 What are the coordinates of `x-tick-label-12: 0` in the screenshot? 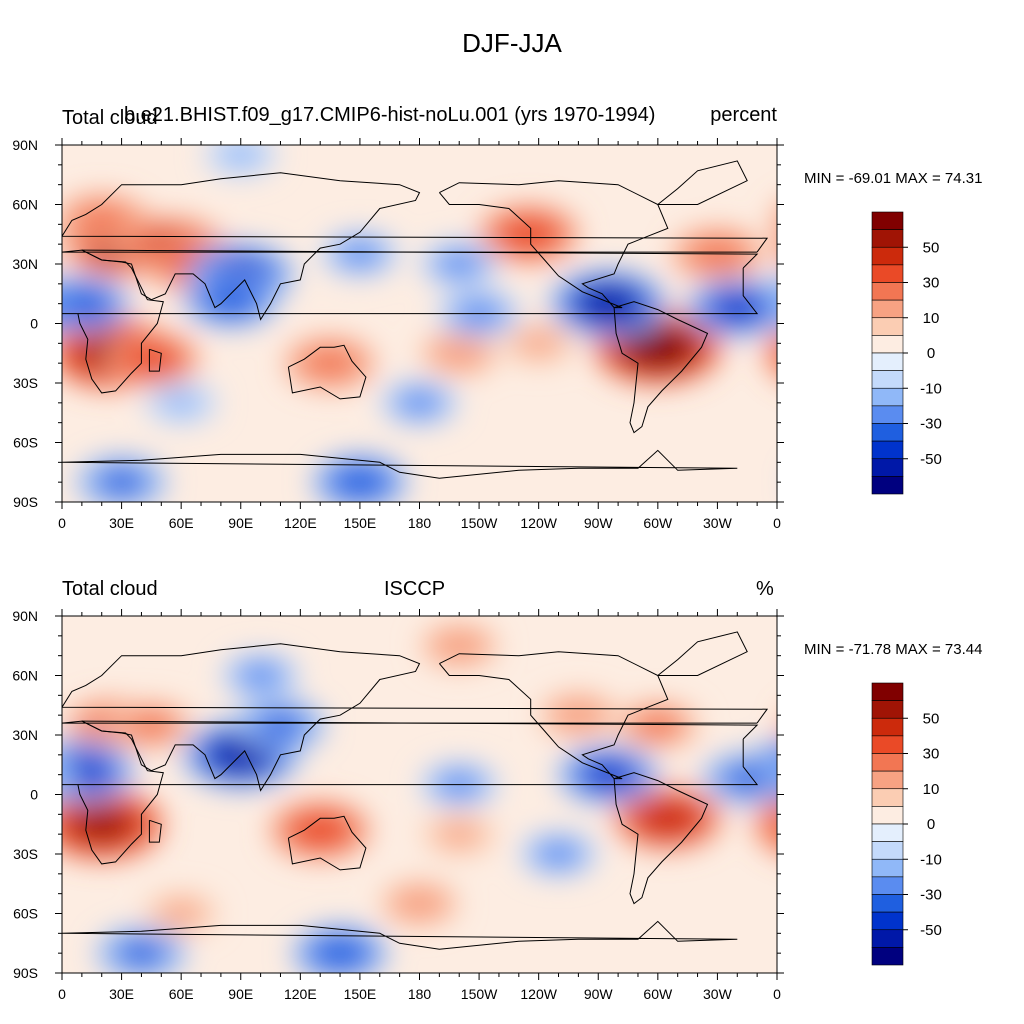 It's located at (777, 994).